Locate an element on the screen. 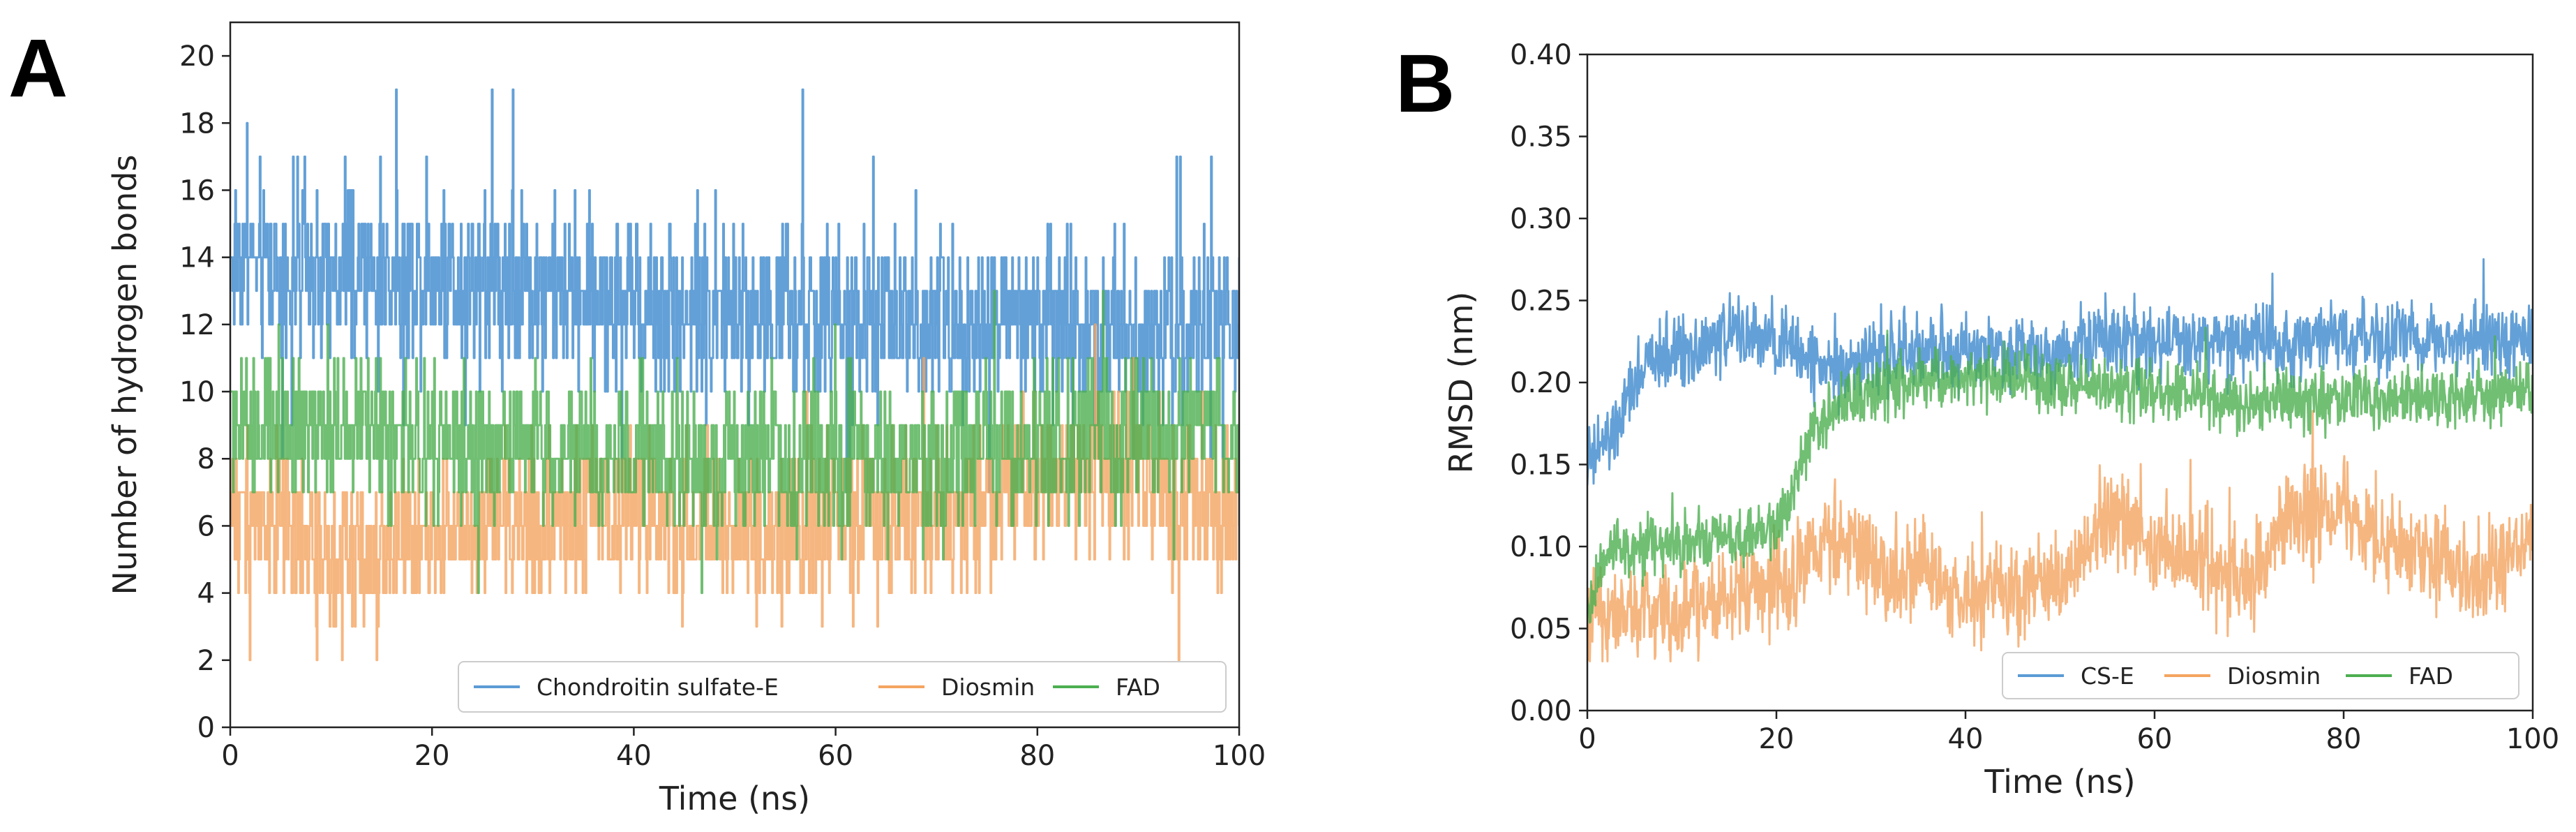 This screenshot has width=2576, height=832. legend-label: Chondroitin sulfate-E is located at coordinates (658, 687).